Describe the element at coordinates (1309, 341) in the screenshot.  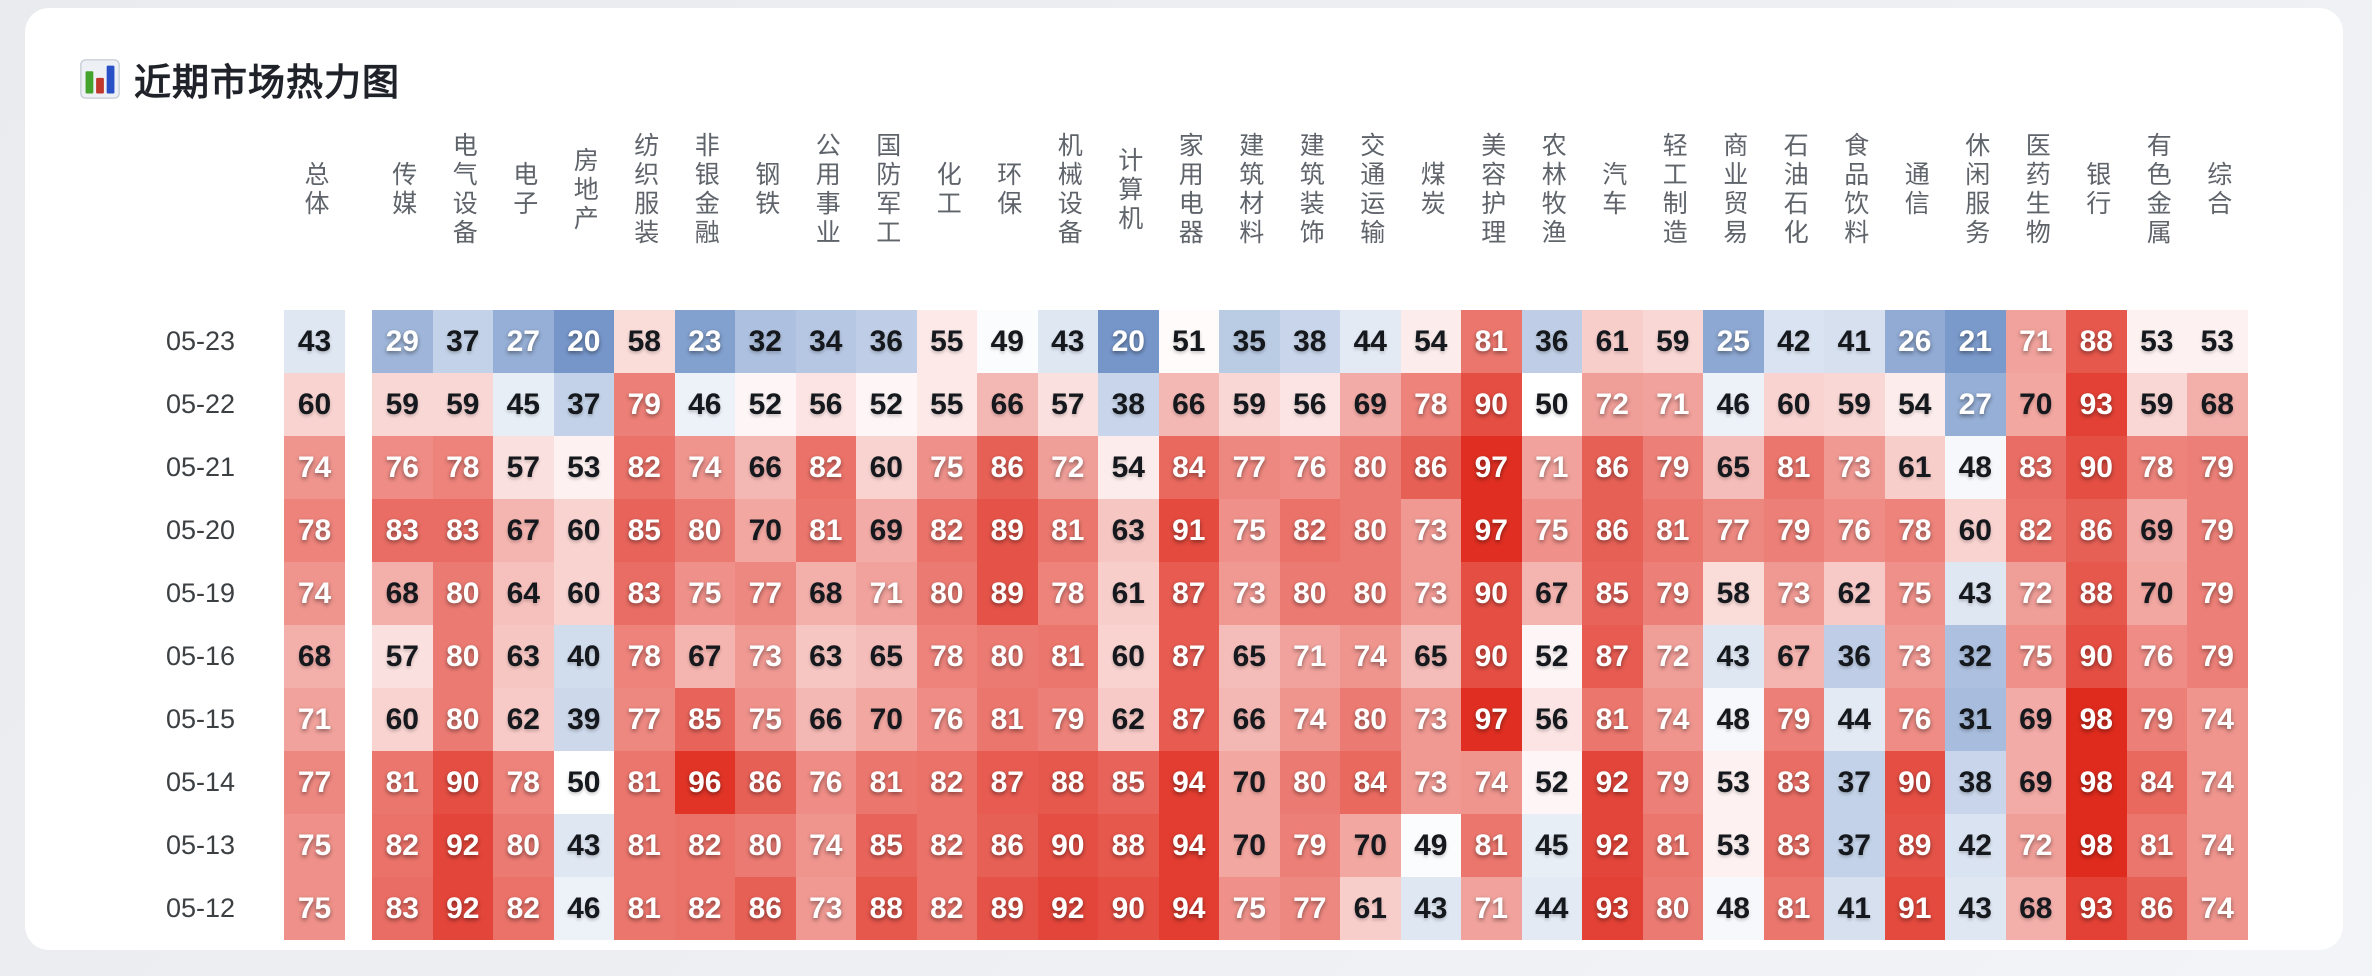
I see `heatmap-cell: 38` at that location.